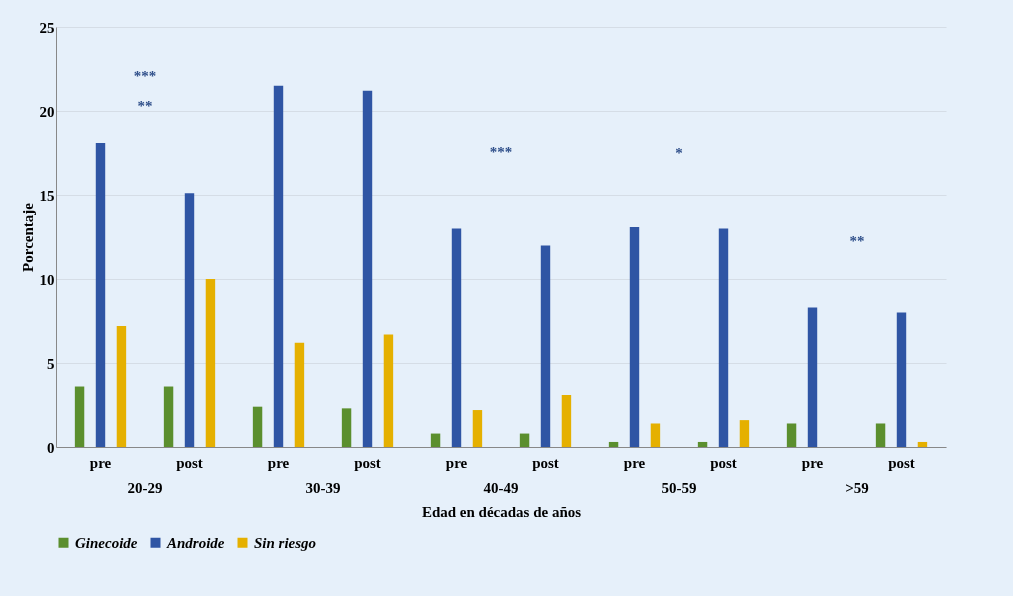 This screenshot has height=596, width=1013. What do you see at coordinates (679, 153) in the screenshot?
I see `annotation: *` at bounding box center [679, 153].